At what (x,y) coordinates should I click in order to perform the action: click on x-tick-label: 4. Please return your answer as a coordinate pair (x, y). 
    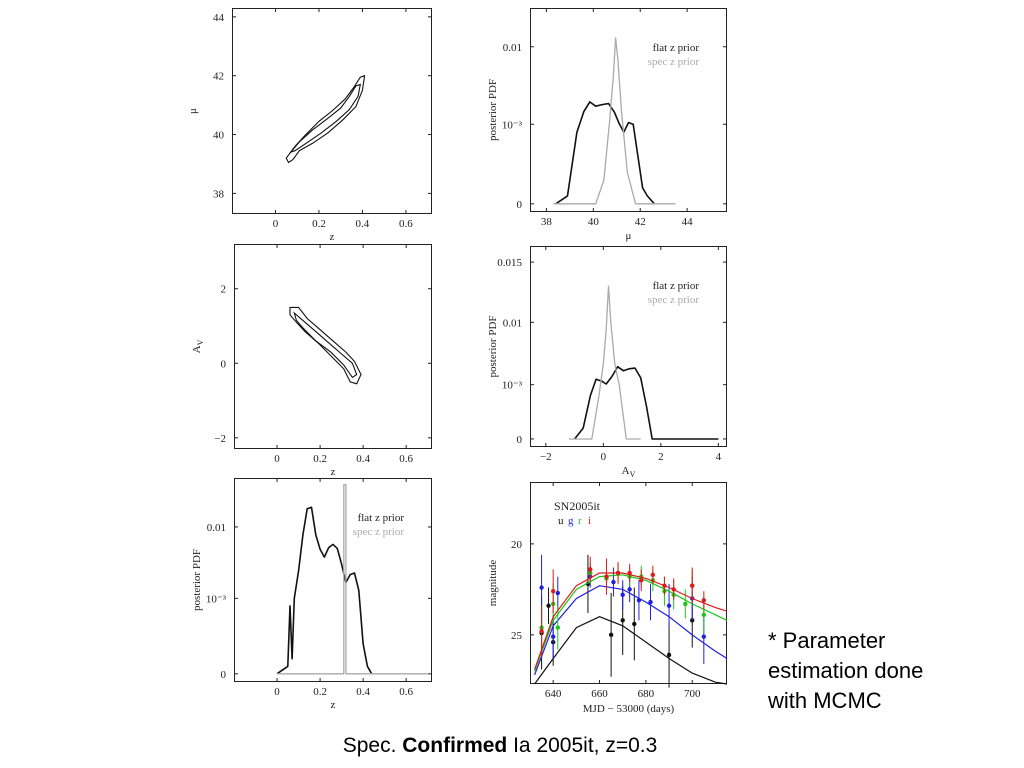
    Looking at the image, I should click on (719, 457).